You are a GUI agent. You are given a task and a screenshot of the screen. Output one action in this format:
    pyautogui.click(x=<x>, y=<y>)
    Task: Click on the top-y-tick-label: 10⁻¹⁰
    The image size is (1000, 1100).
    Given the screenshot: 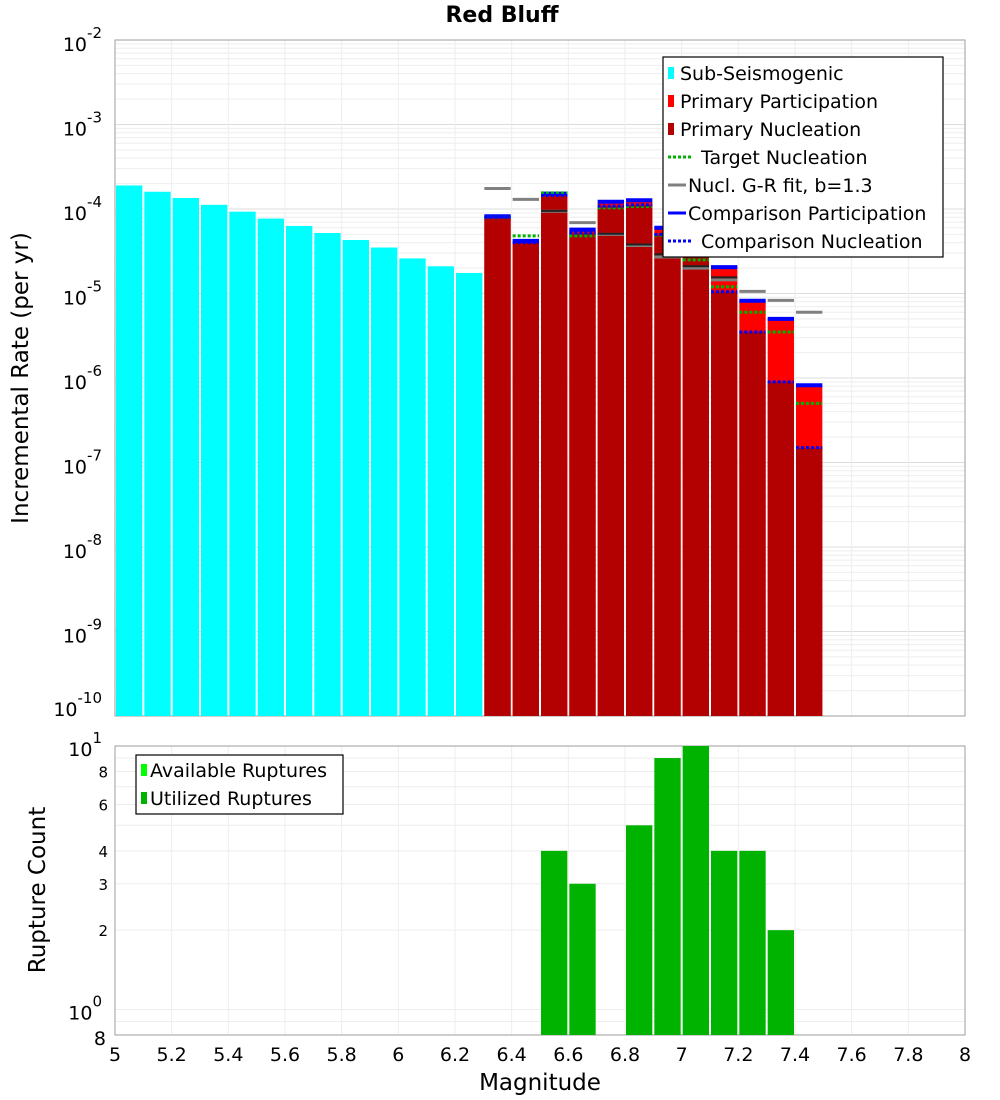 What is the action you would take?
    pyautogui.click(x=77, y=705)
    